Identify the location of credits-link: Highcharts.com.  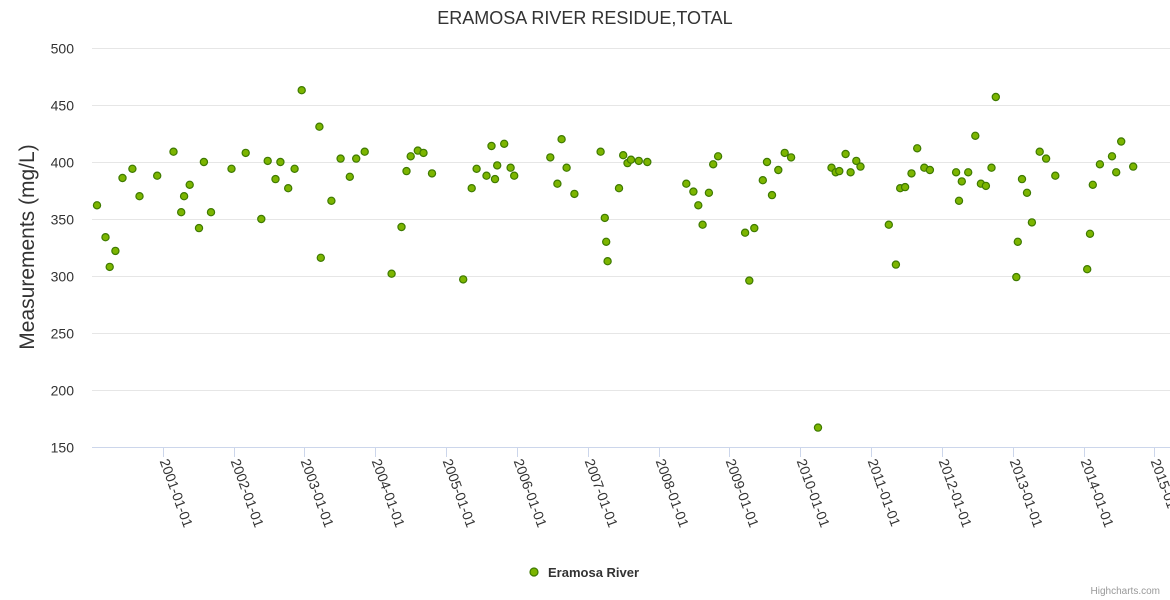
(1125, 591).